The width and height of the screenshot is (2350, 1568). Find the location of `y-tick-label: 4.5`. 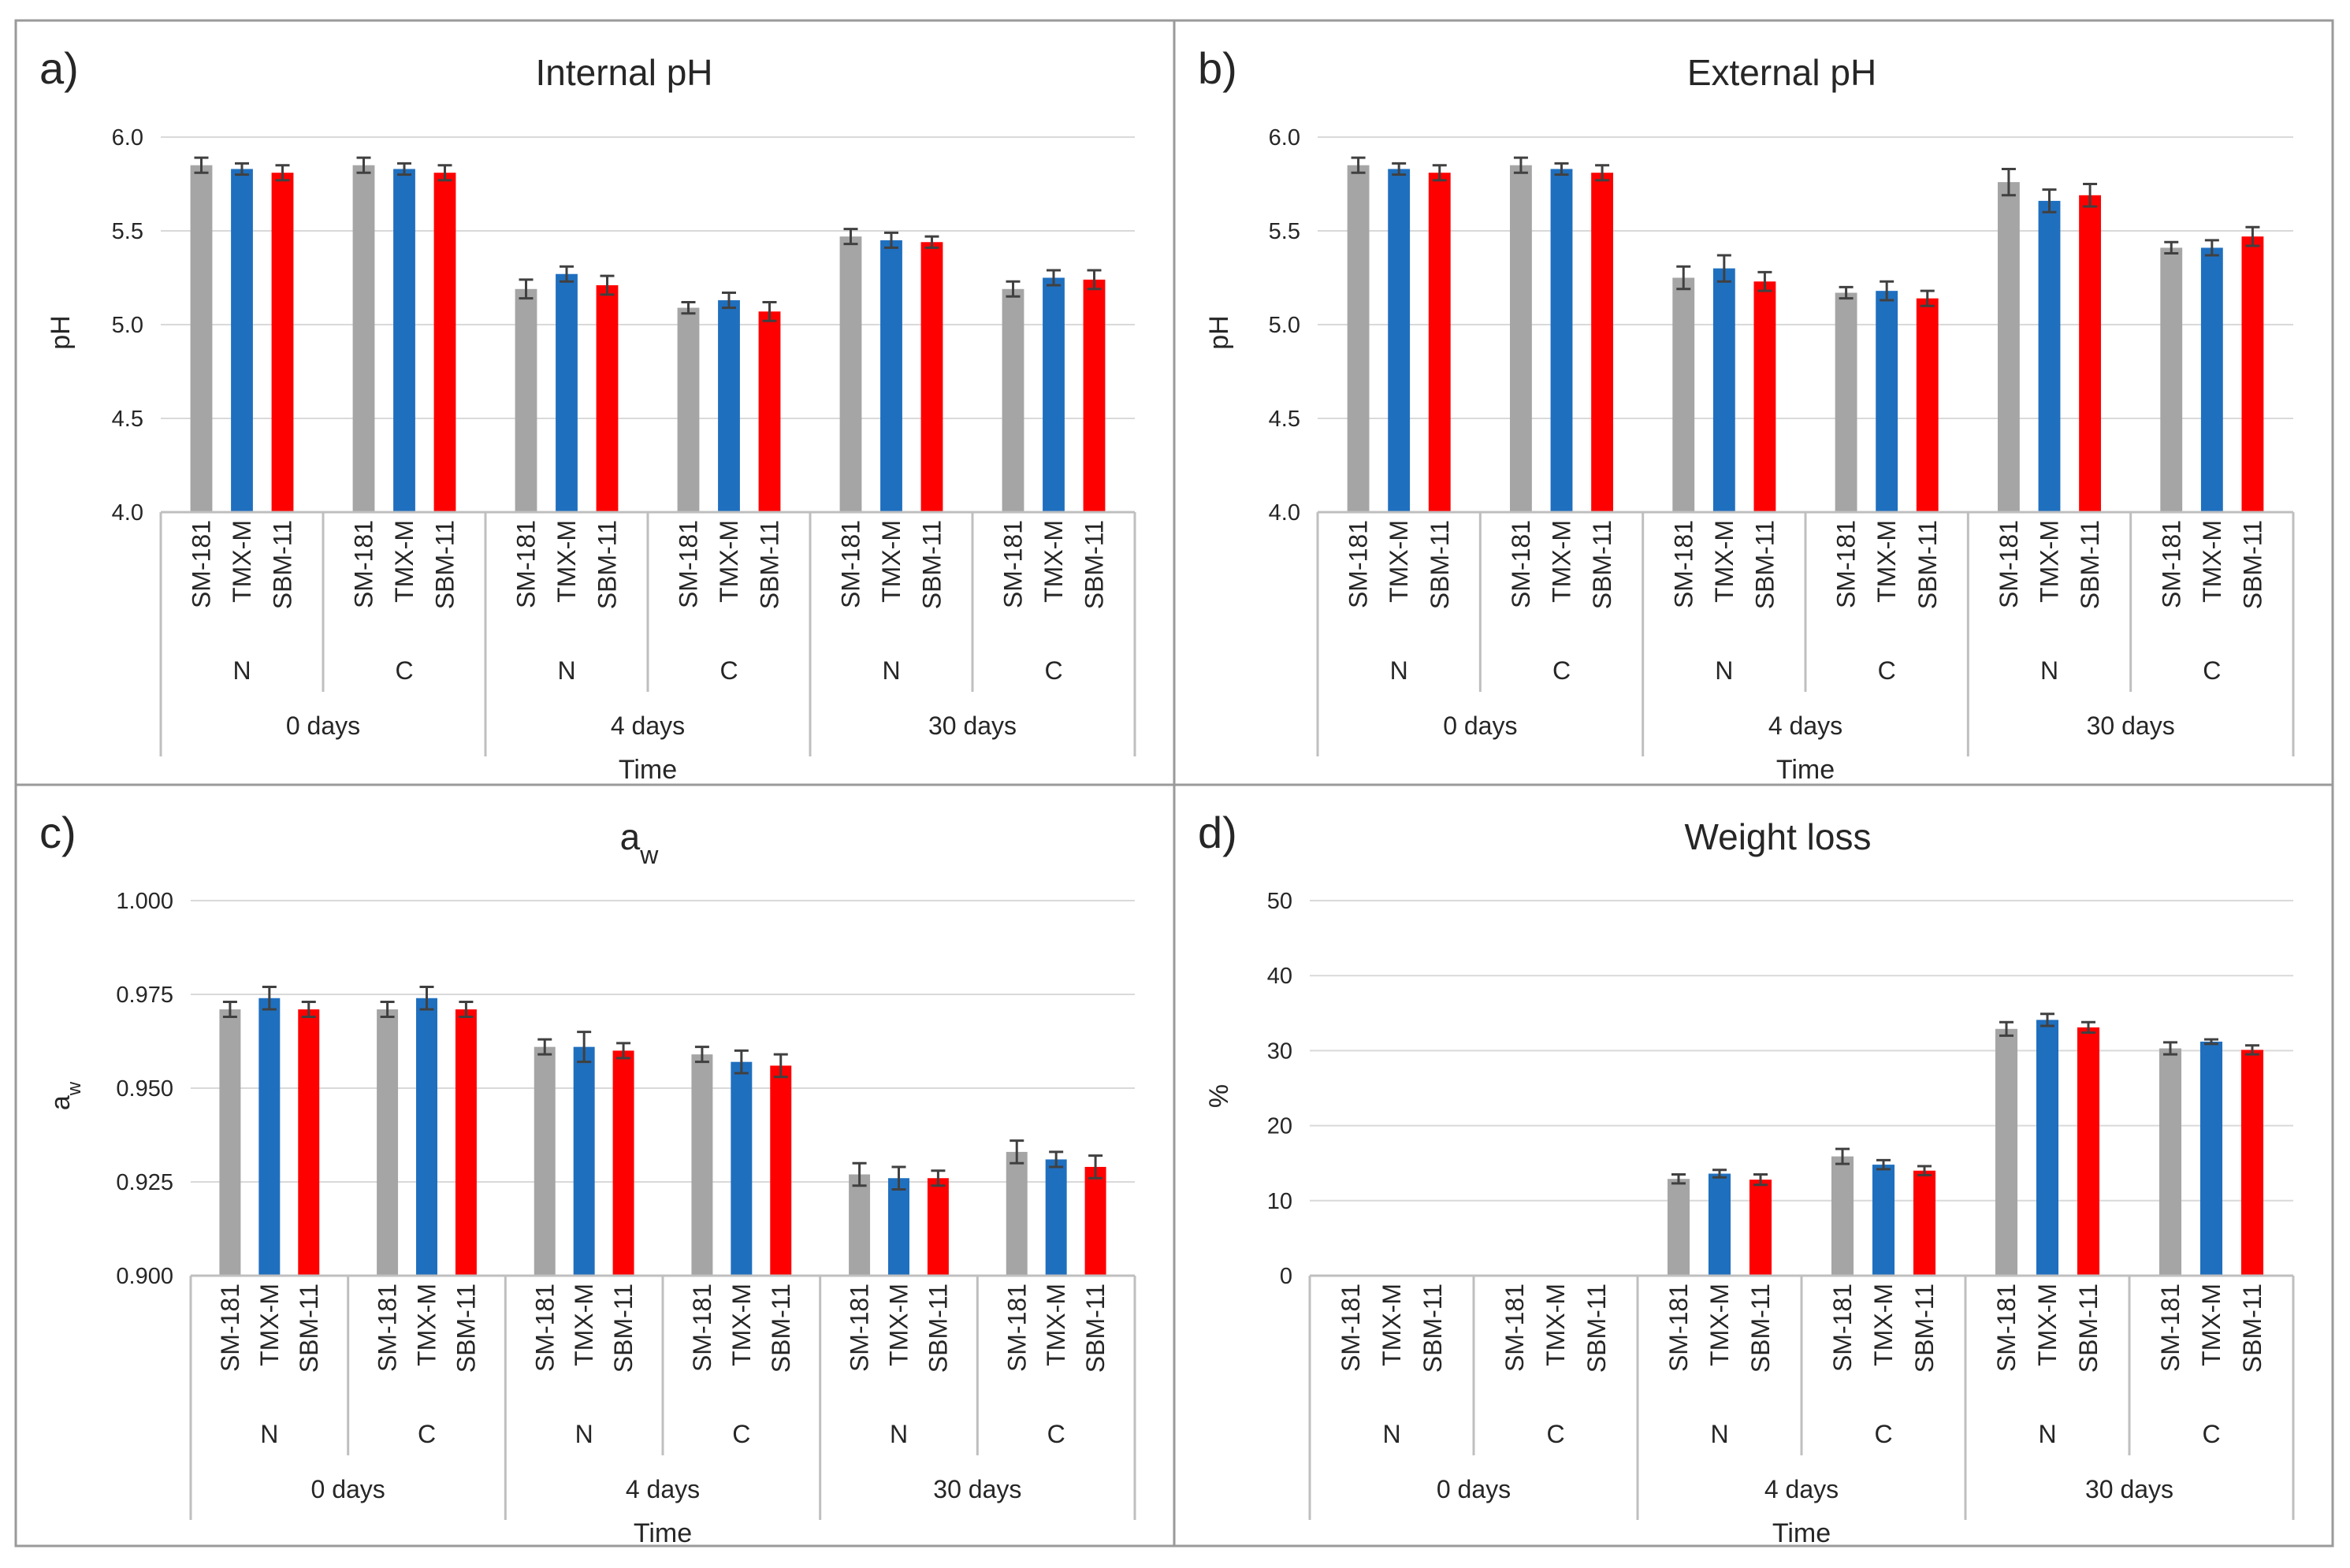

y-tick-label: 4.5 is located at coordinates (1284, 419).